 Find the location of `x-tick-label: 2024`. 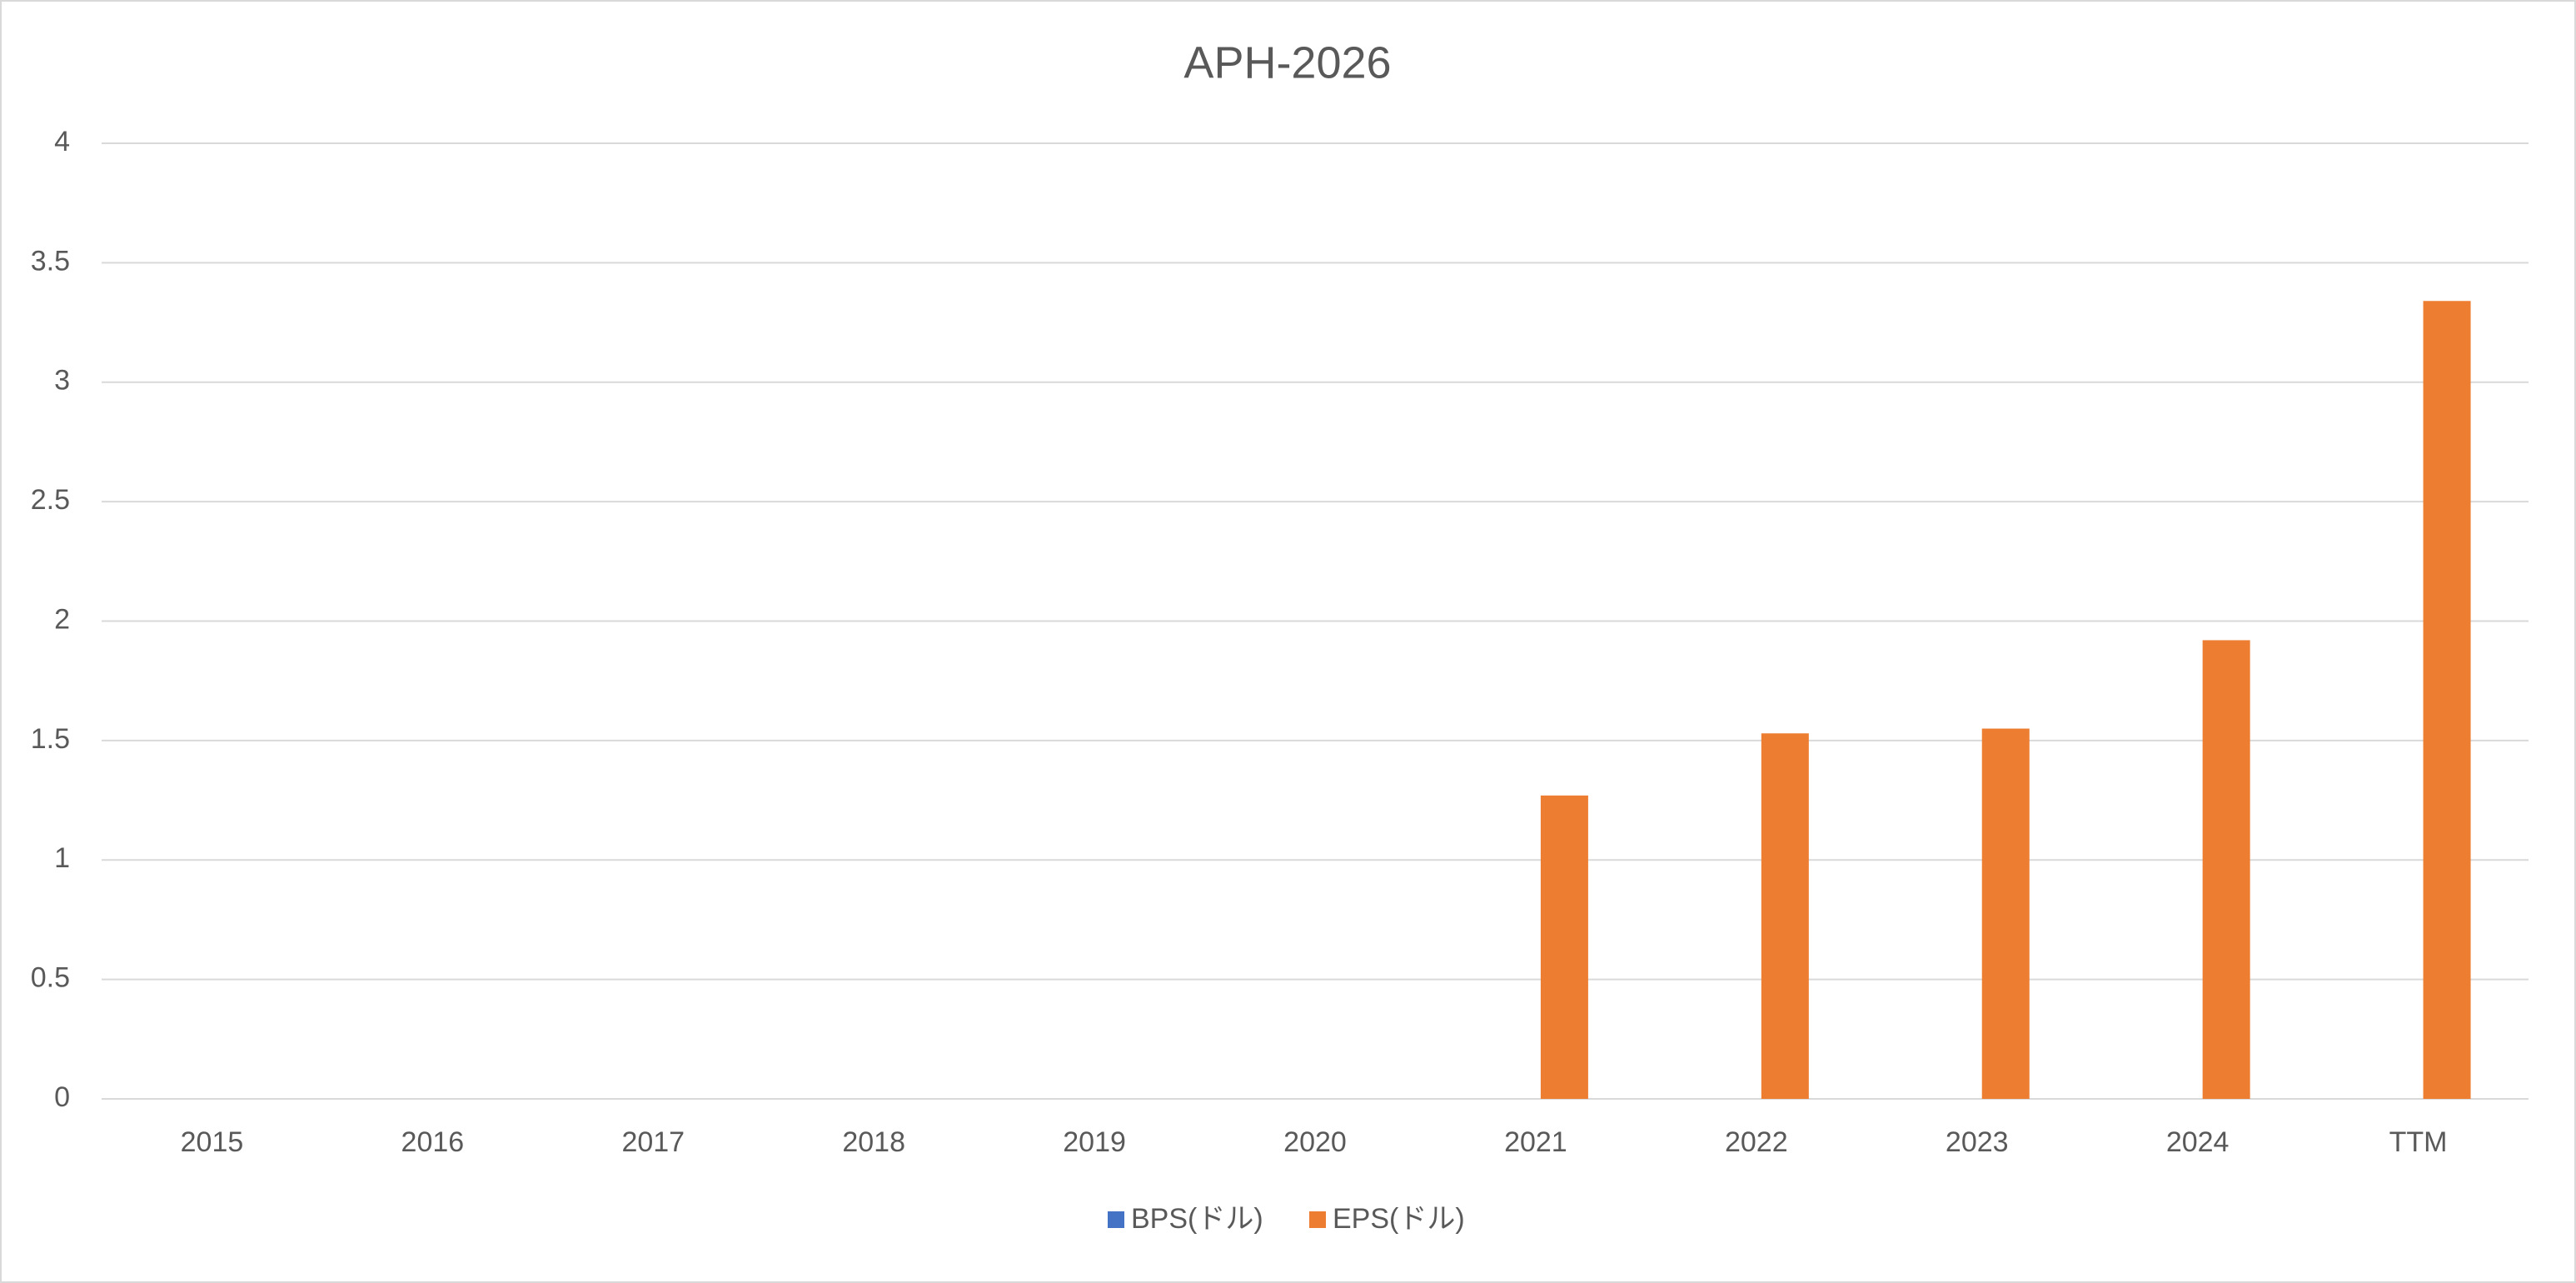

x-tick-label: 2024 is located at coordinates (2198, 1142).